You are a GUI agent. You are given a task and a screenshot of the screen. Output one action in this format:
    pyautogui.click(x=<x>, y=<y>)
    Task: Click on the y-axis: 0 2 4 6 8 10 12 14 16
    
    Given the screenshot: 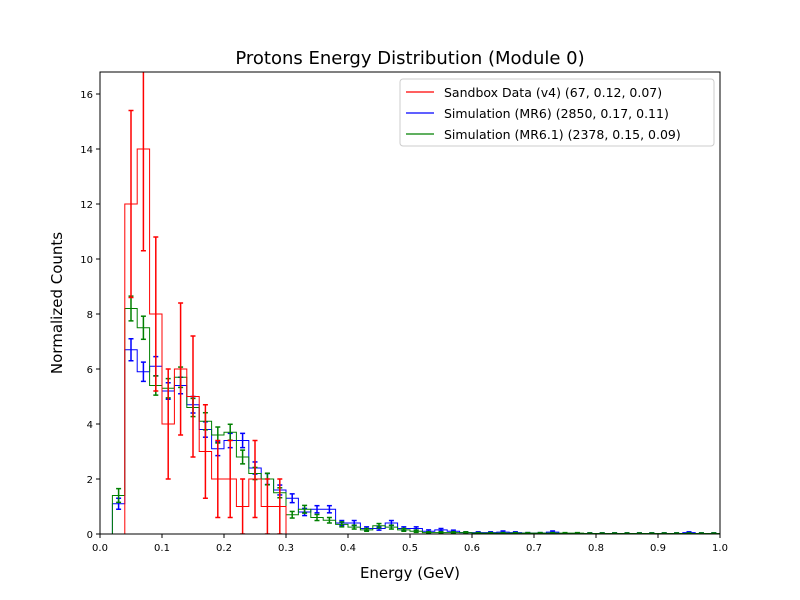 What is the action you would take?
    pyautogui.click(x=90, y=315)
    